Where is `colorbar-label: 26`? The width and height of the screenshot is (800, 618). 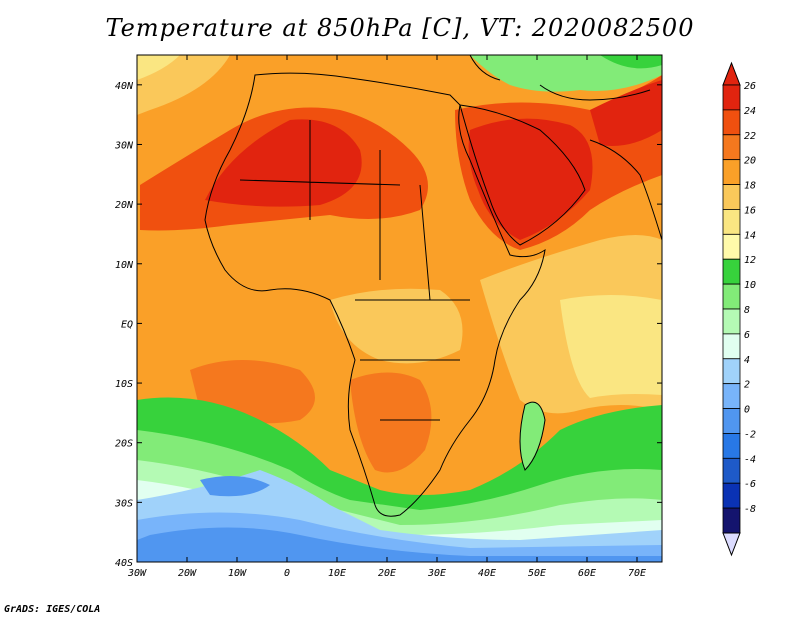 colorbar-label: 26 is located at coordinates (750, 86).